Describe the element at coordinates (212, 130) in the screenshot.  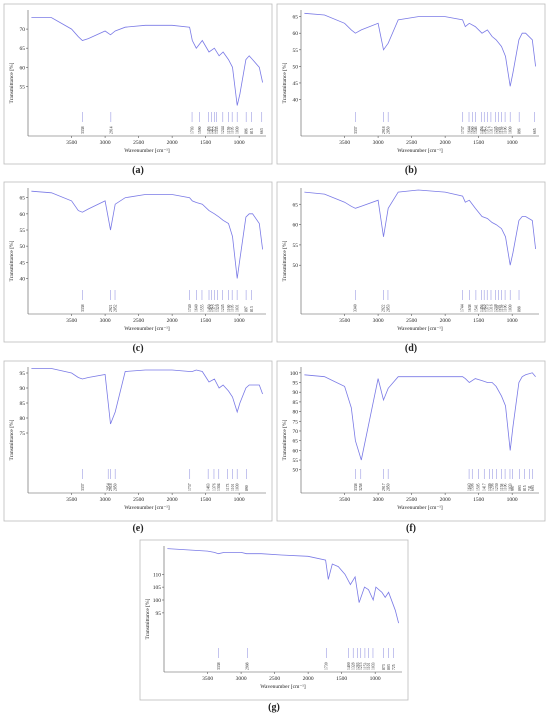
I see `peak-label: 1412` at that location.